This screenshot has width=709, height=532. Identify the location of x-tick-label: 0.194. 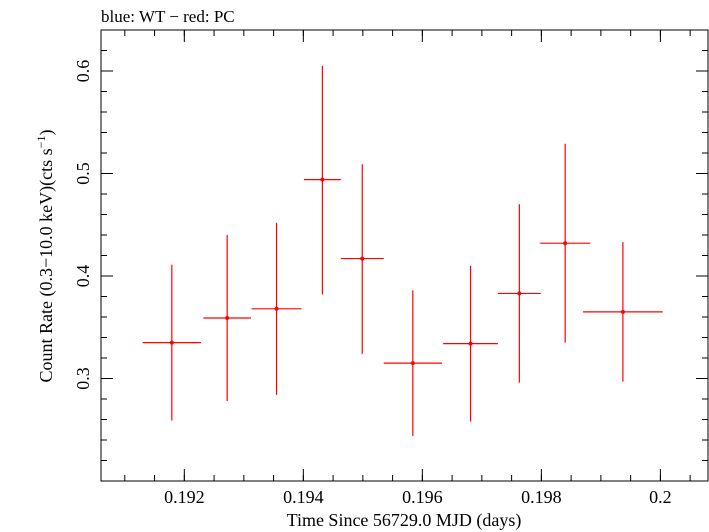
(303, 497).